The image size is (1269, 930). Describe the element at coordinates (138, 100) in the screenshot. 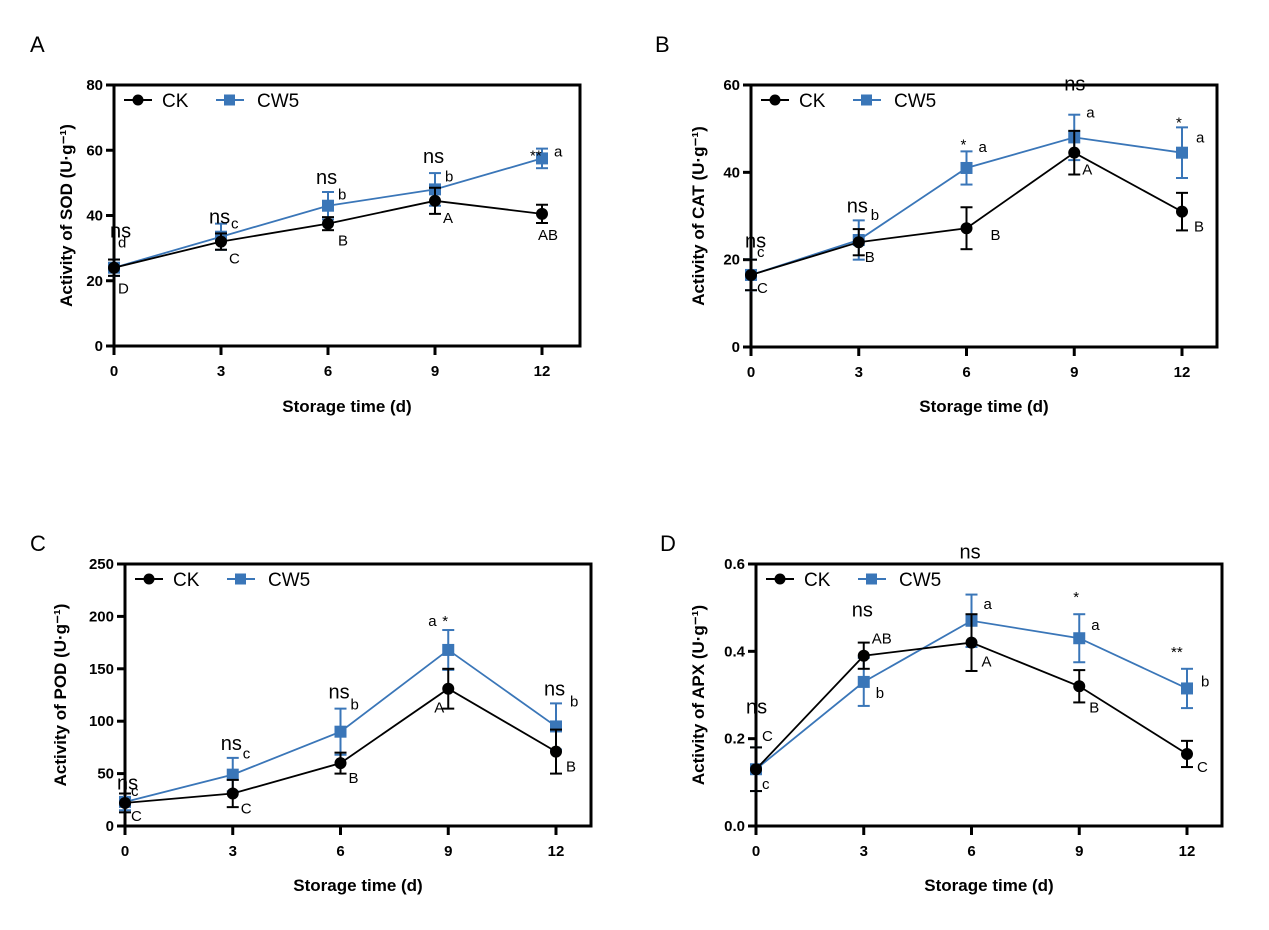

I see `legend-marker-ck` at that location.